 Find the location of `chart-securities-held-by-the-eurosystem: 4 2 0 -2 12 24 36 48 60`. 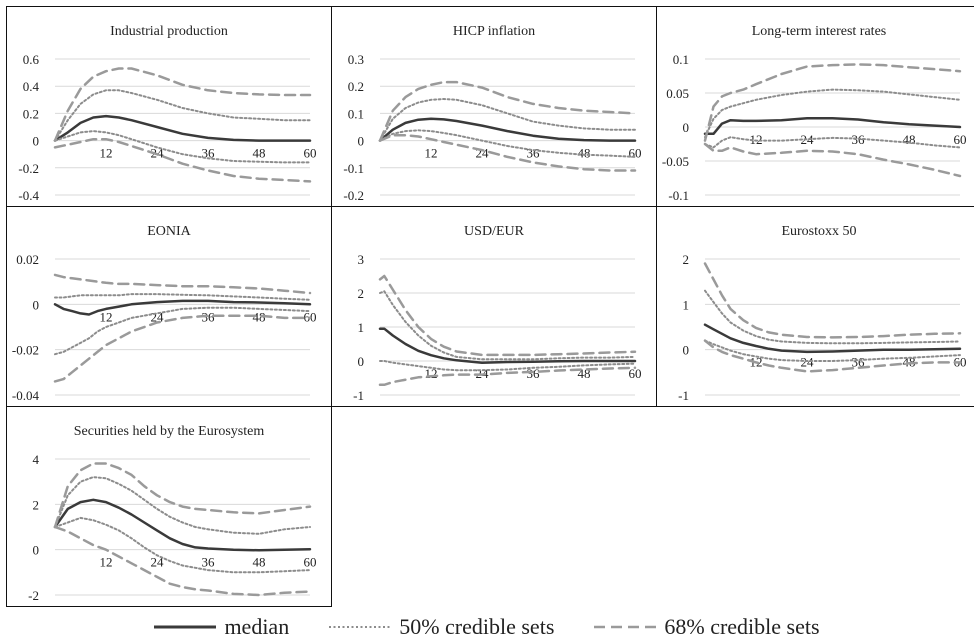

chart-securities-held-by-the-eurosystem: 4 2 0 -2 12 24 36 48 60 is located at coordinates (172, 527).